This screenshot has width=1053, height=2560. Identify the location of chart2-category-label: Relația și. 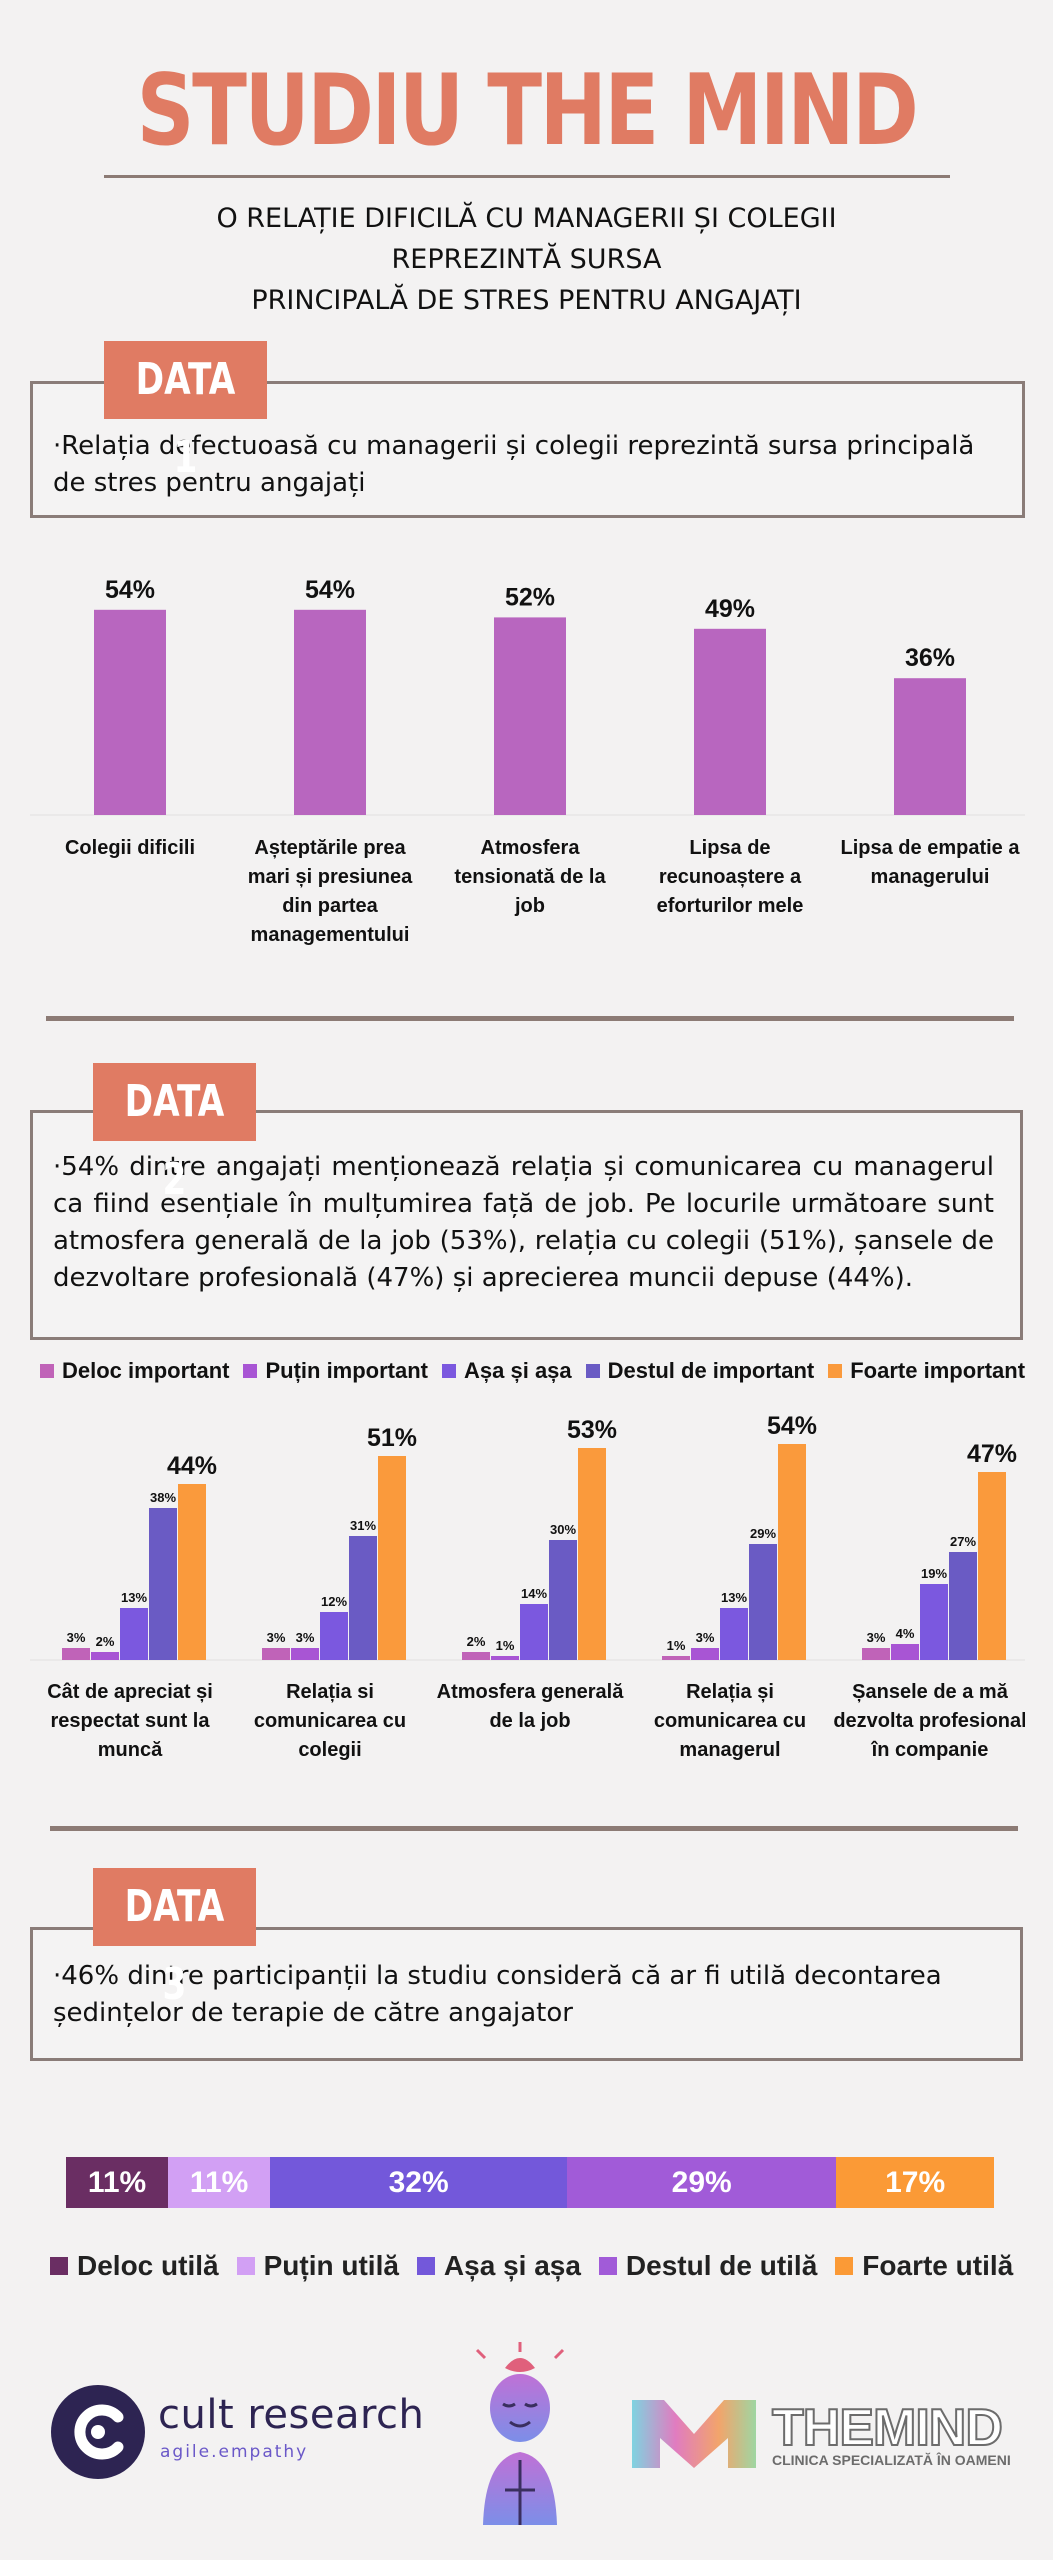
(730, 1692).